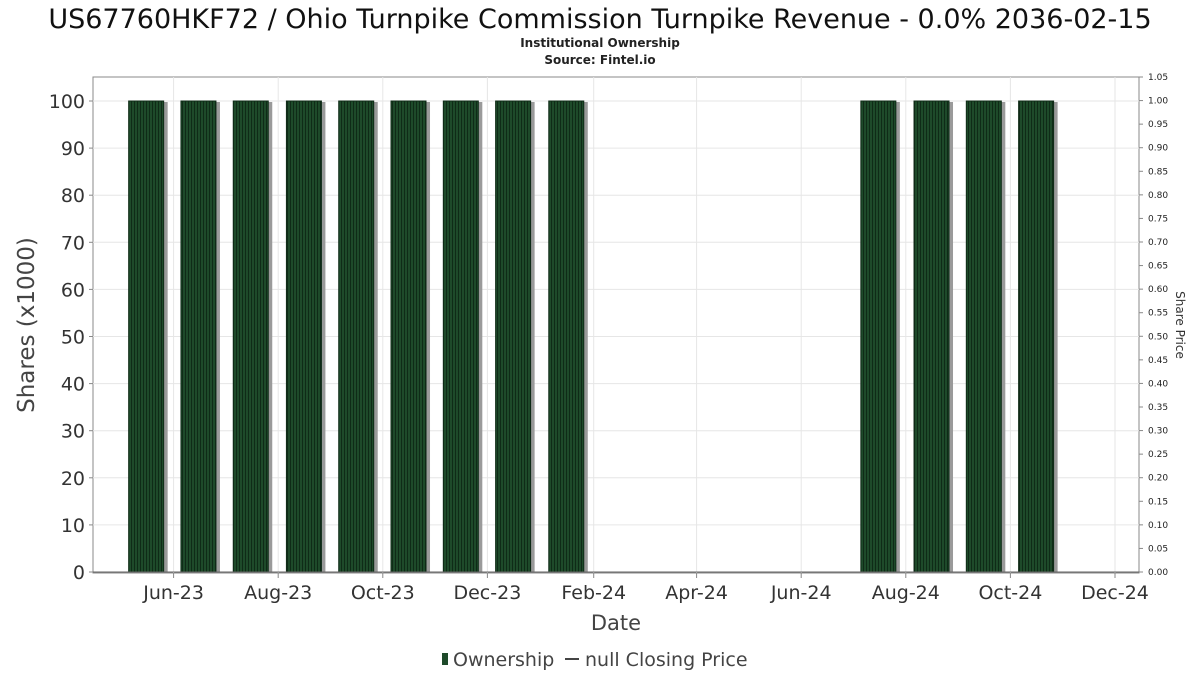  Describe the element at coordinates (73, 526) in the screenshot. I see `y-tick-label: 10` at that location.